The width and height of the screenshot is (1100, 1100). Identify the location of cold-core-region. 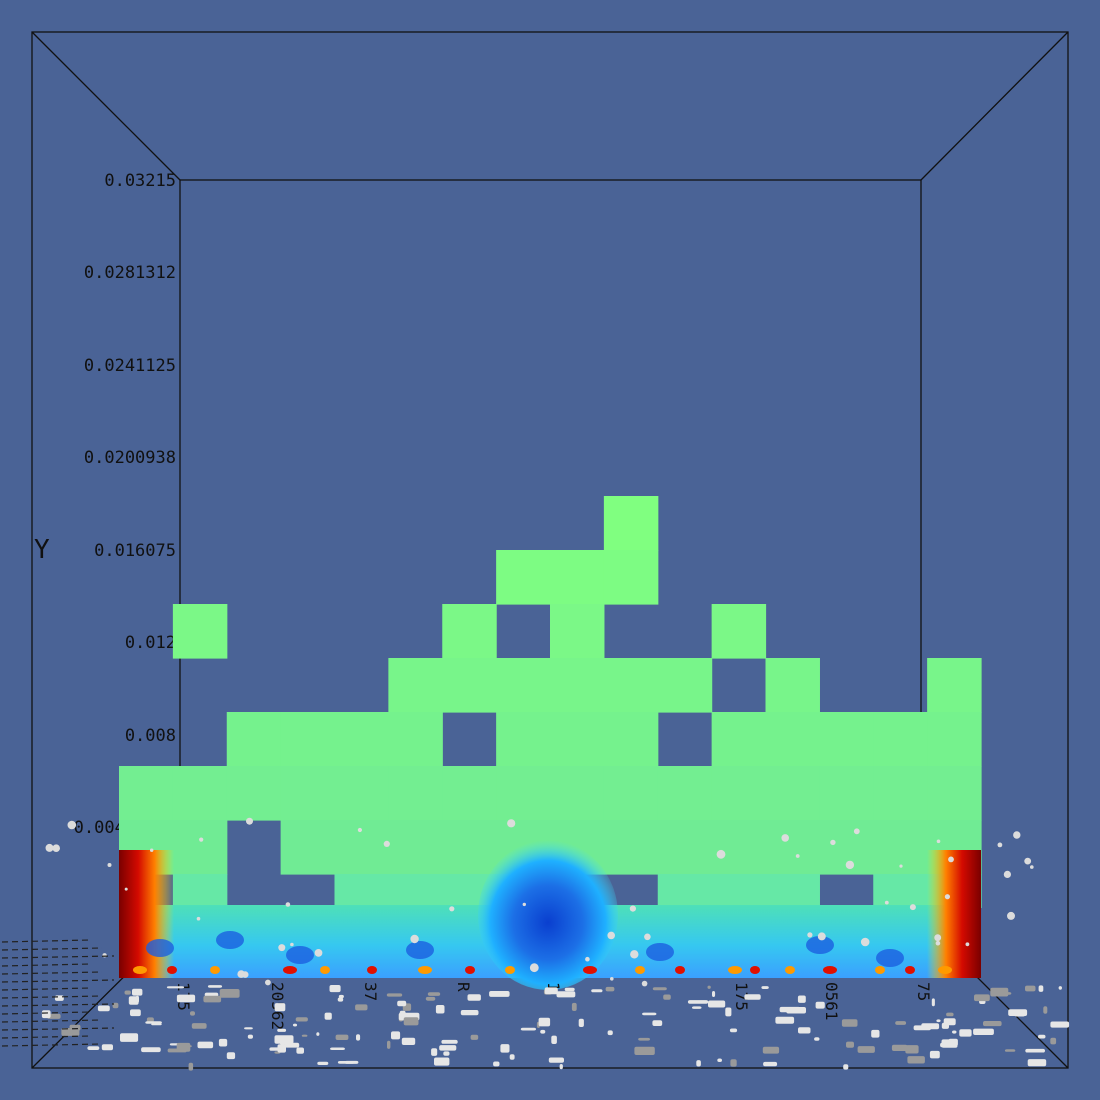
(548, 915).